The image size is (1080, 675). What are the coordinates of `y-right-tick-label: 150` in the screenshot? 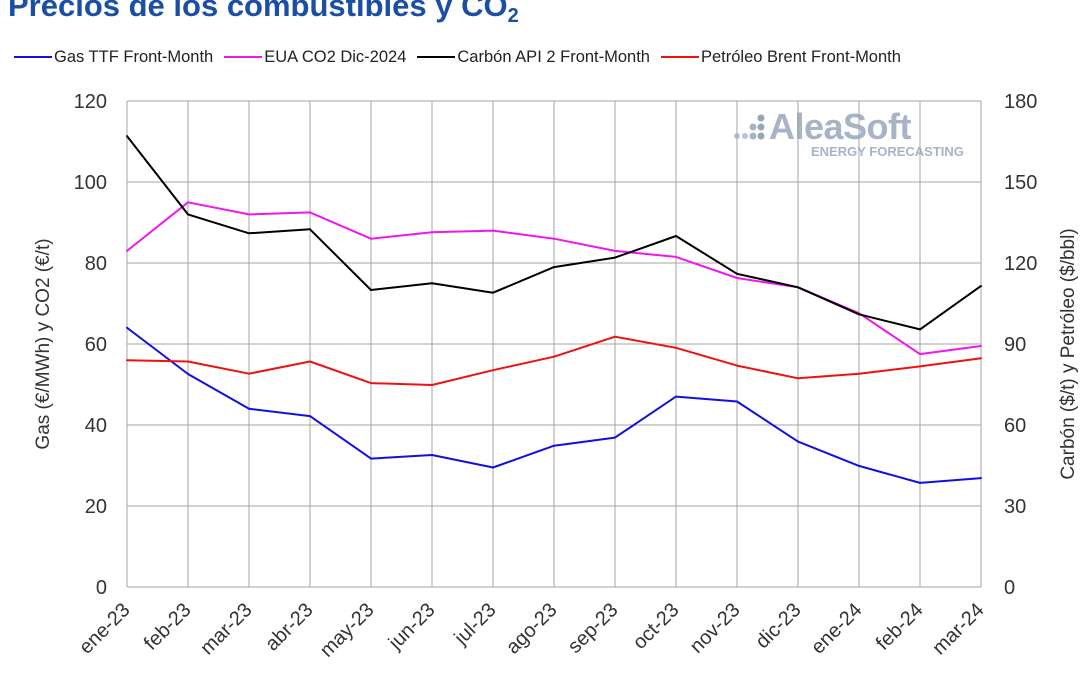 It's located at (1020, 183).